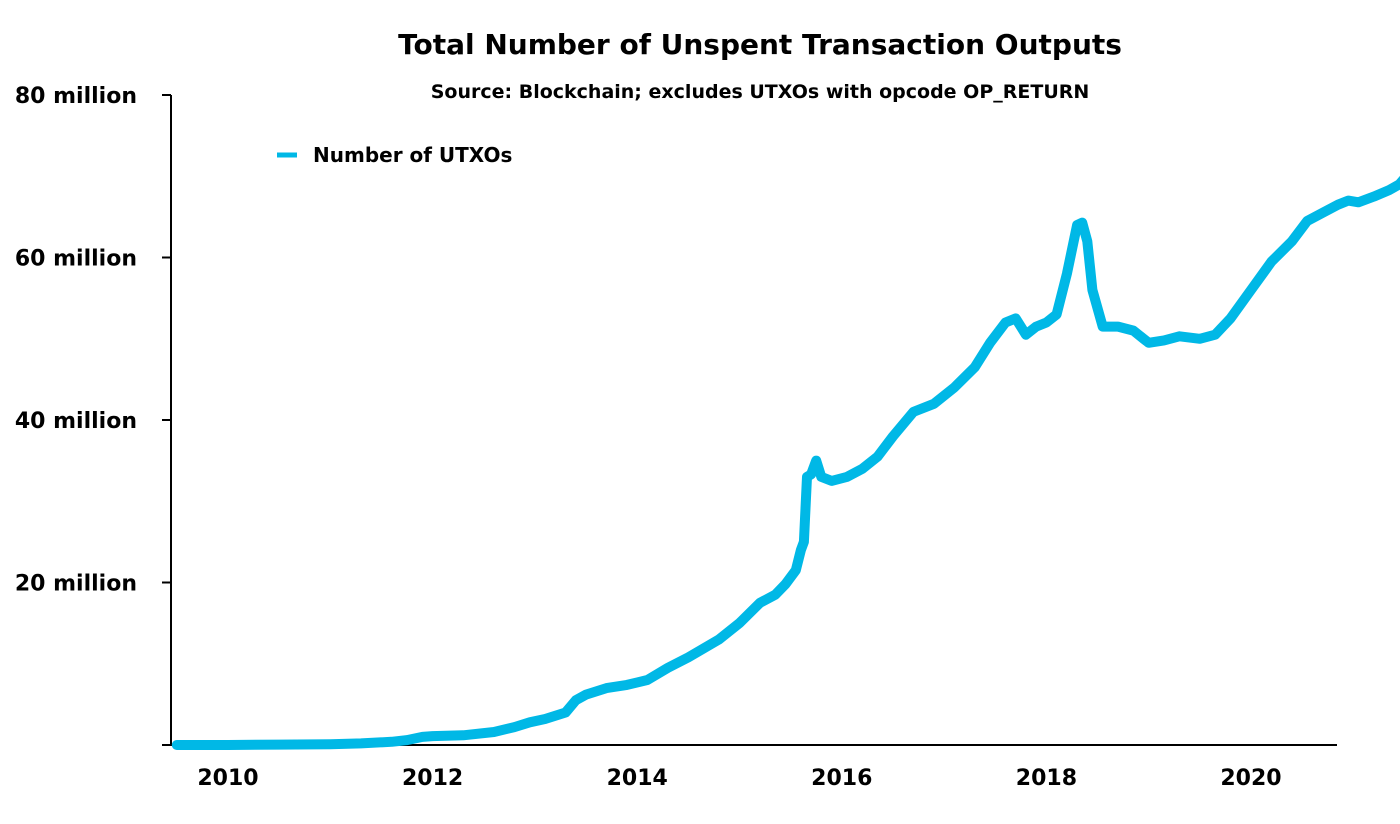 This screenshot has width=1400, height=824. I want to click on x-axis: 2010 2012 2014 2016 2018 2020, so click(749, 767).